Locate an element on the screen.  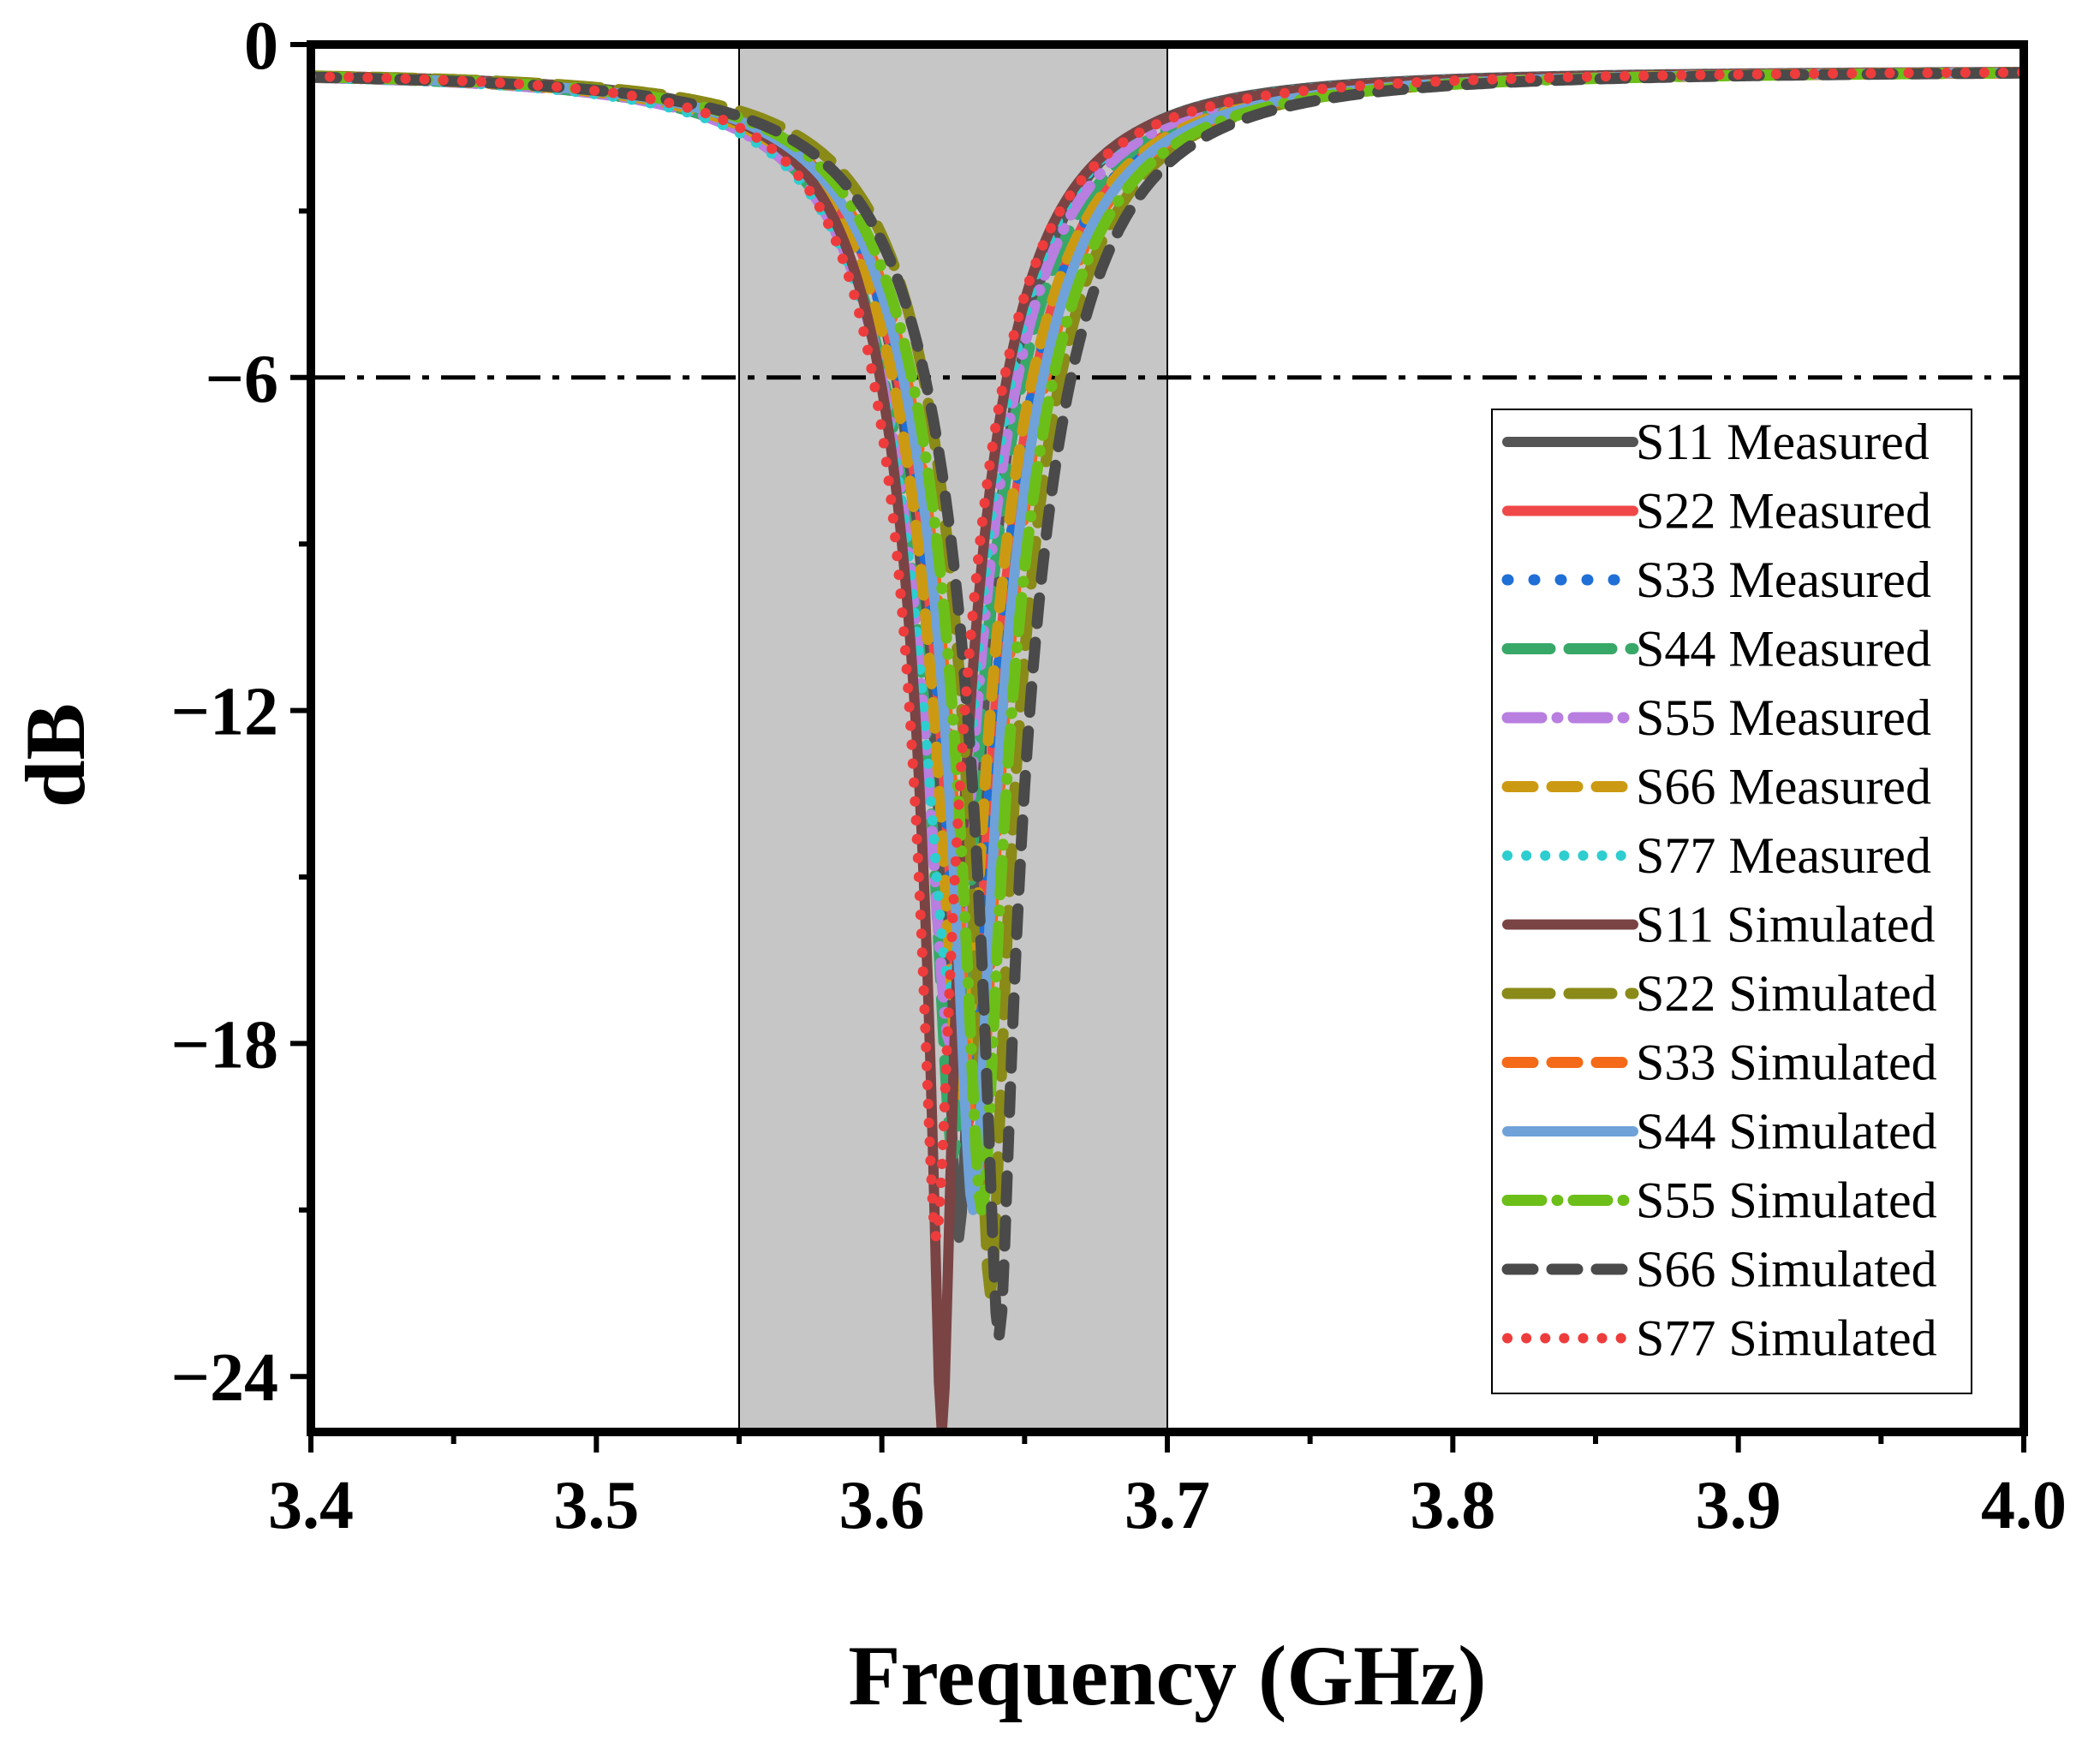
x-tick-label: 4.0 is located at coordinates (2024, 1506).